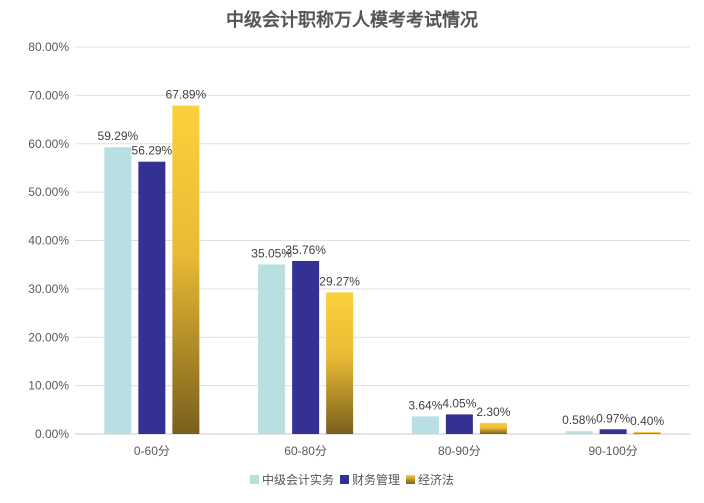 The height and width of the screenshot is (503, 704). I want to click on x-tick-label: 0-60分, so click(152, 451).